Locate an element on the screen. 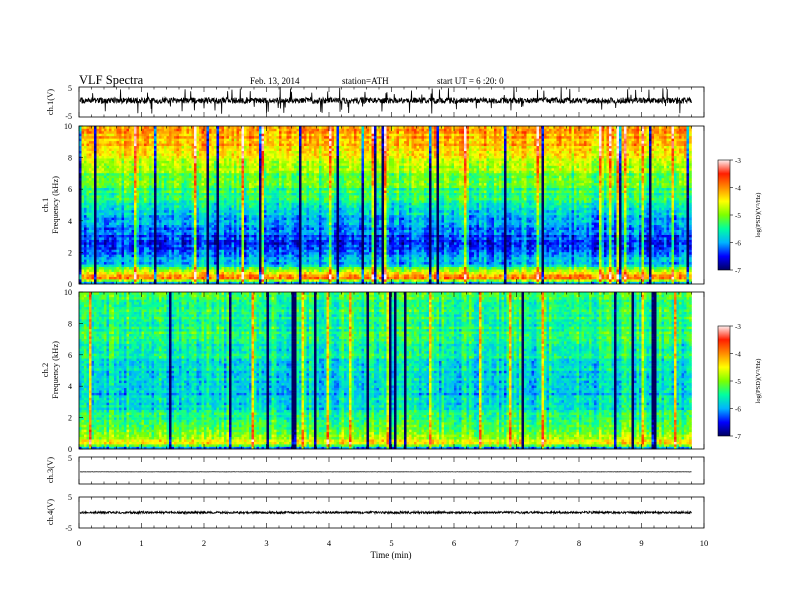  x-tick-label: 5 is located at coordinates (391, 543).